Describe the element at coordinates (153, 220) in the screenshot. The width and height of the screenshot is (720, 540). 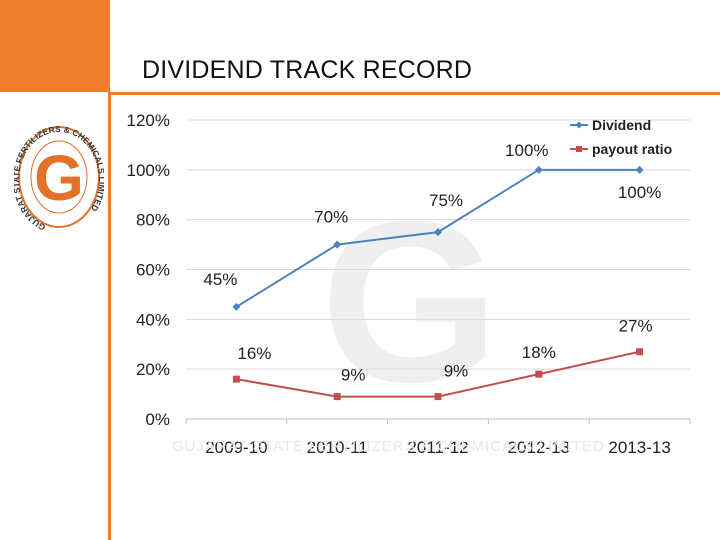
I see `y-tick-label: 80%` at that location.